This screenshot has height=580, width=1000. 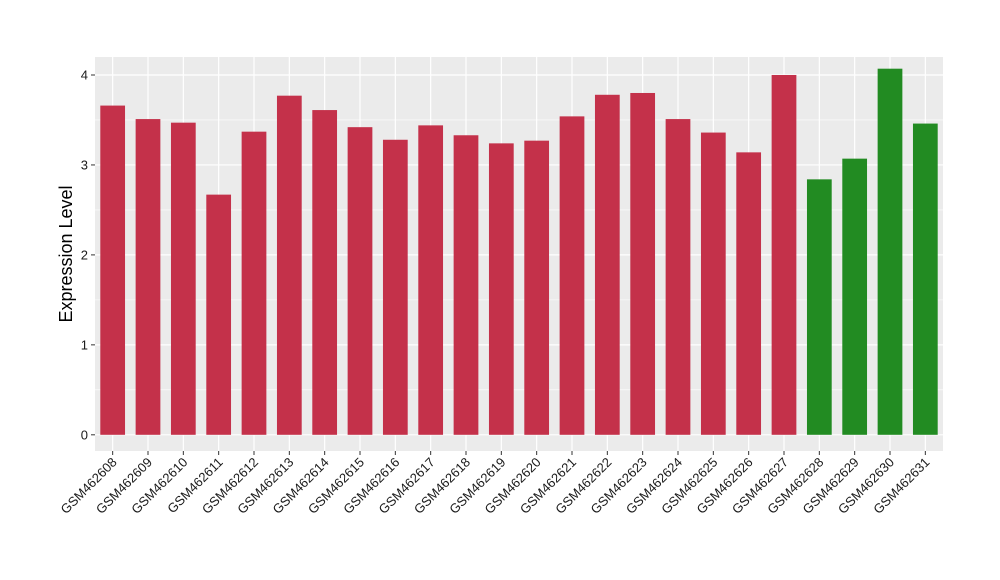 I want to click on bar-GSM462608, so click(x=113, y=270).